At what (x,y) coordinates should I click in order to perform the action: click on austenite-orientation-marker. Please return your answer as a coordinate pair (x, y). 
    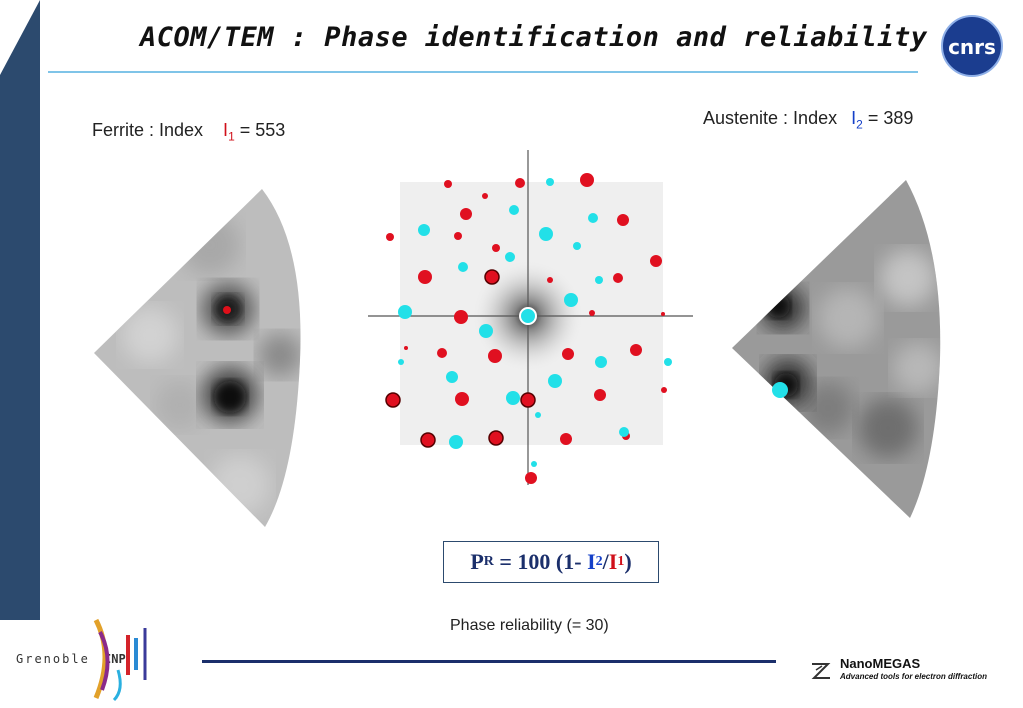
    Looking at the image, I should click on (780, 390).